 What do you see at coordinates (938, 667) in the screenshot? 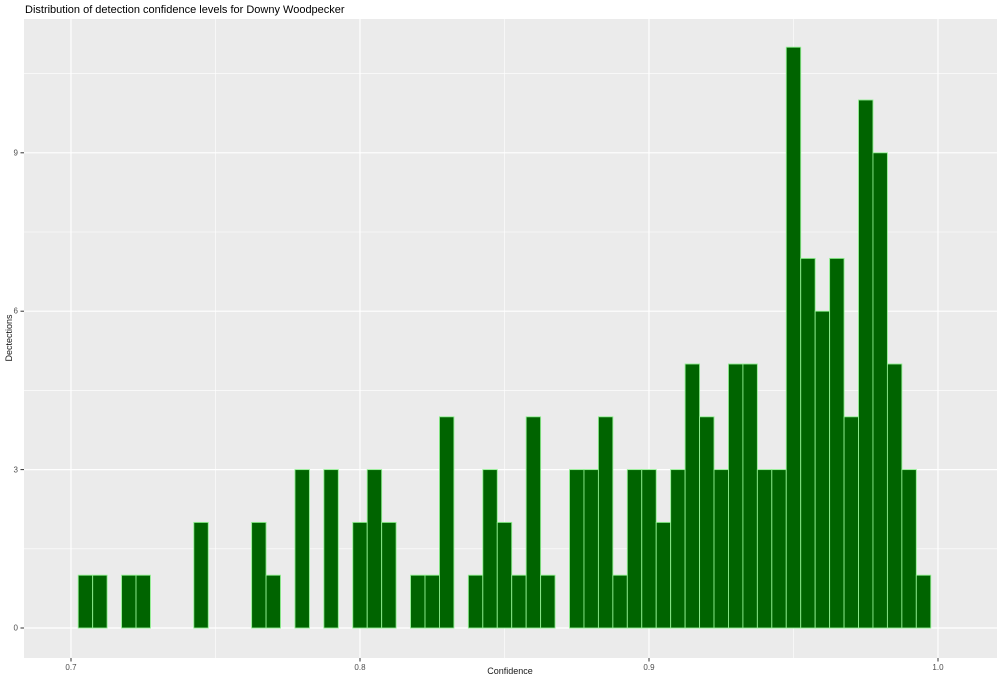
I see `x-tick-label: 1.0` at bounding box center [938, 667].